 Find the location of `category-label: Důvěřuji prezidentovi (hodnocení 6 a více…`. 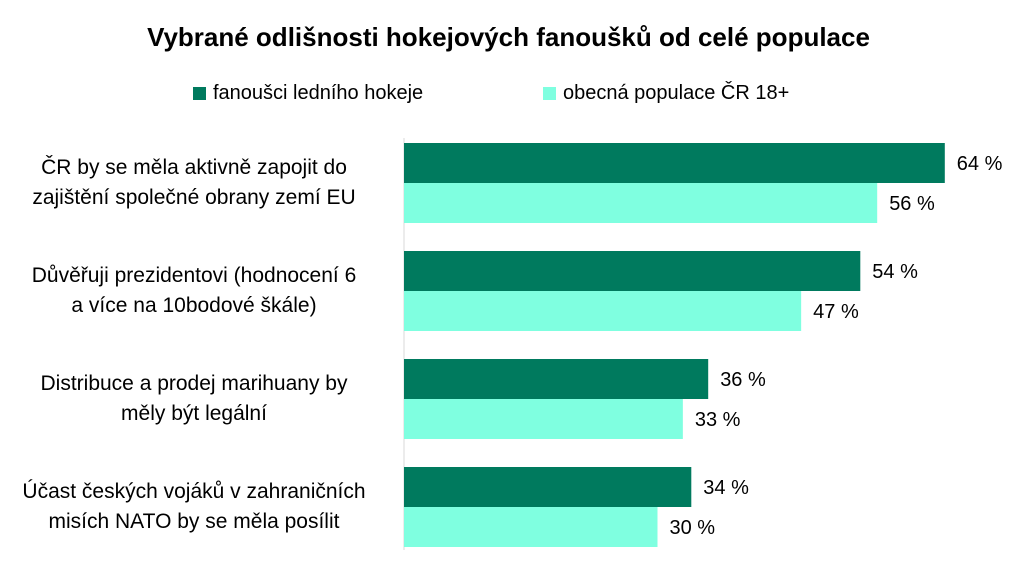

category-label: Důvěřuji prezidentovi (hodnocení 6 a více… is located at coordinates (194, 291).